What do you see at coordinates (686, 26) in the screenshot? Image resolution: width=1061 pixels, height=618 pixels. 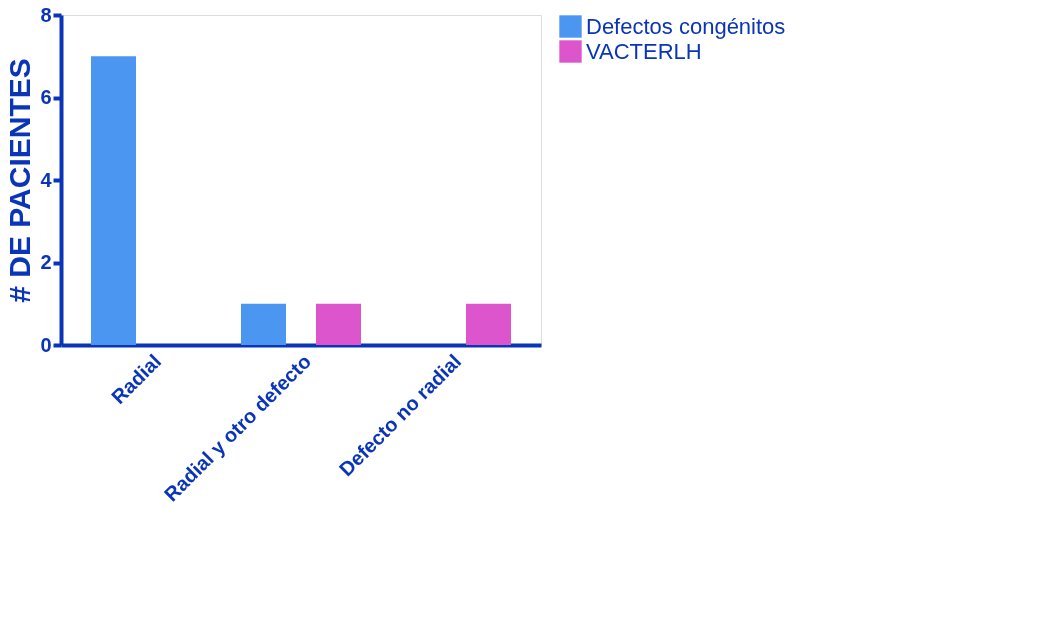 I see `legend-label: Defectos congénitos` at bounding box center [686, 26].